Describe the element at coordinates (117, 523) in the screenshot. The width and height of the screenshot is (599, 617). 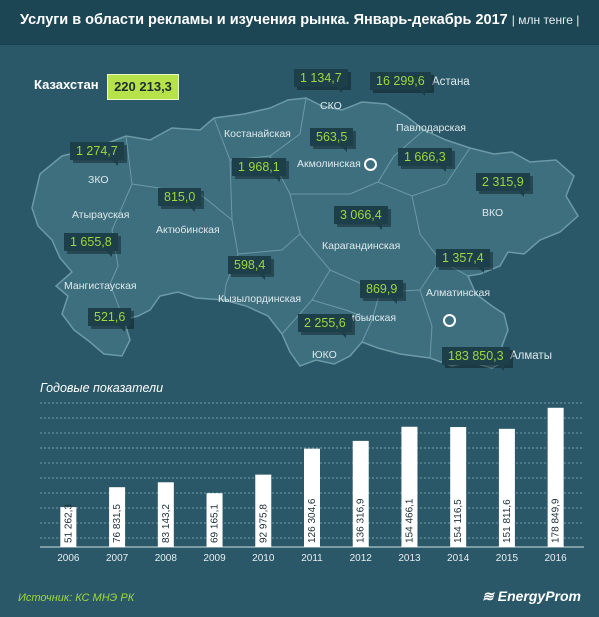
I see `bar-value-label: 76 831,5` at that location.